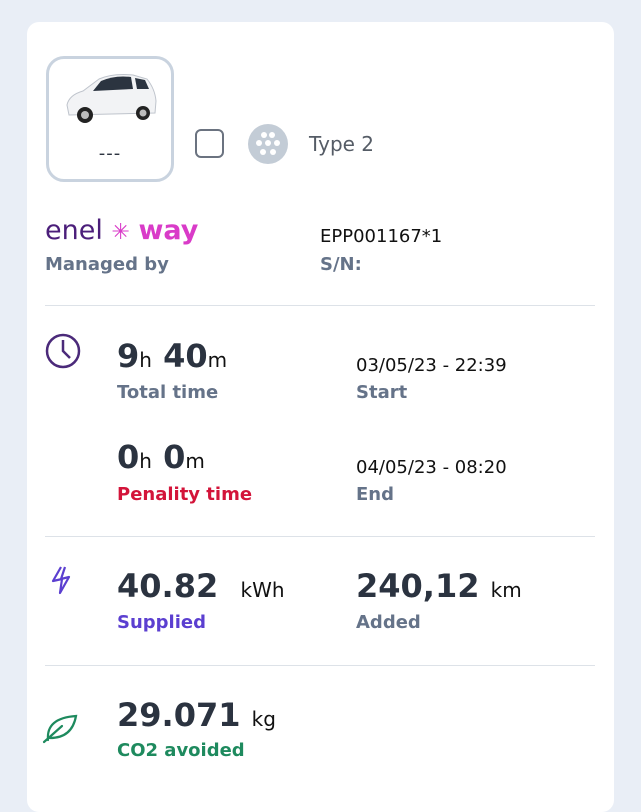 The image size is (641, 812). I want to click on logo-enel: enel, so click(74, 230).